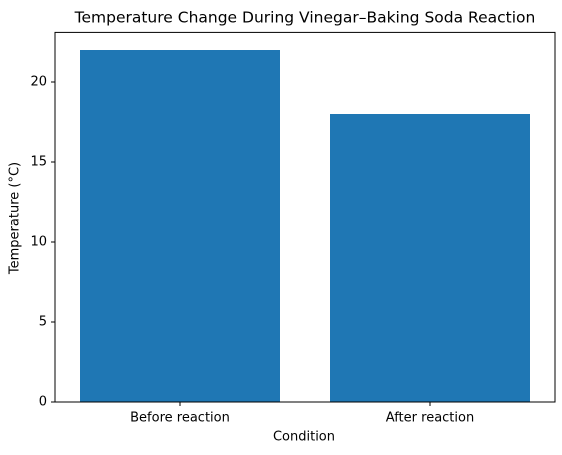 This screenshot has width=562, height=455. What do you see at coordinates (43, 402) in the screenshot?
I see `y-tick-label: 0` at bounding box center [43, 402].